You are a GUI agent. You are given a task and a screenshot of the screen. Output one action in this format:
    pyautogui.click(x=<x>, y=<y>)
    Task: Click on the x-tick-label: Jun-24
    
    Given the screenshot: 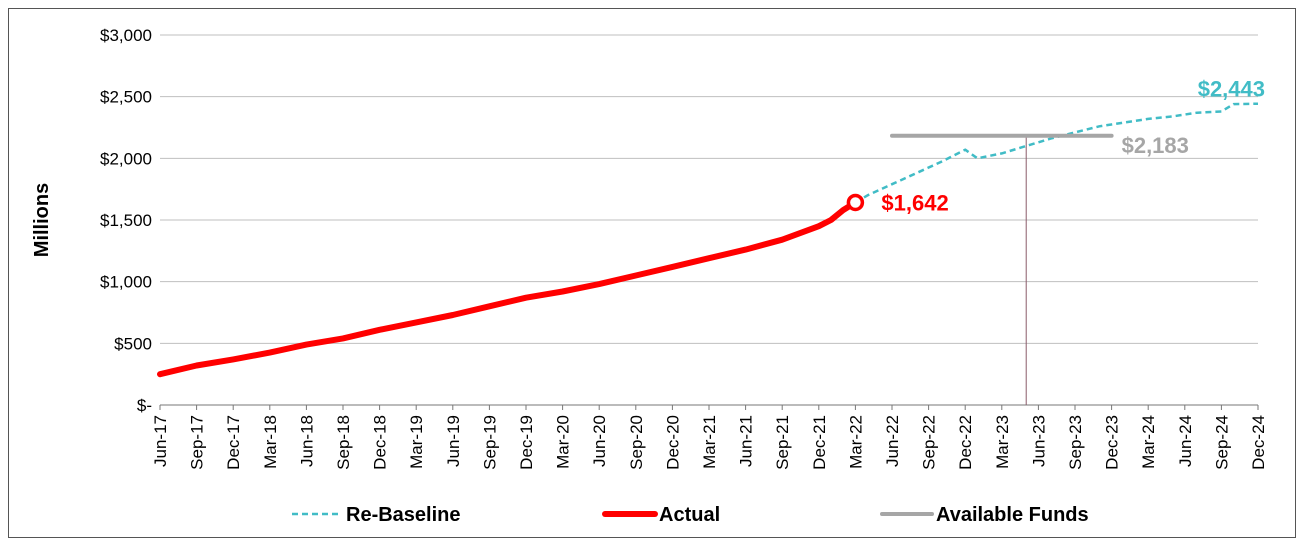 What is the action you would take?
    pyautogui.click(x=1185, y=441)
    